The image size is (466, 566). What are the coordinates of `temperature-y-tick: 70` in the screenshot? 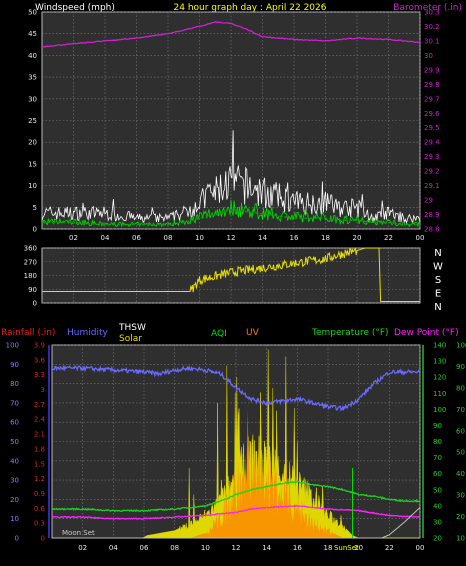 It's located at (437, 458).